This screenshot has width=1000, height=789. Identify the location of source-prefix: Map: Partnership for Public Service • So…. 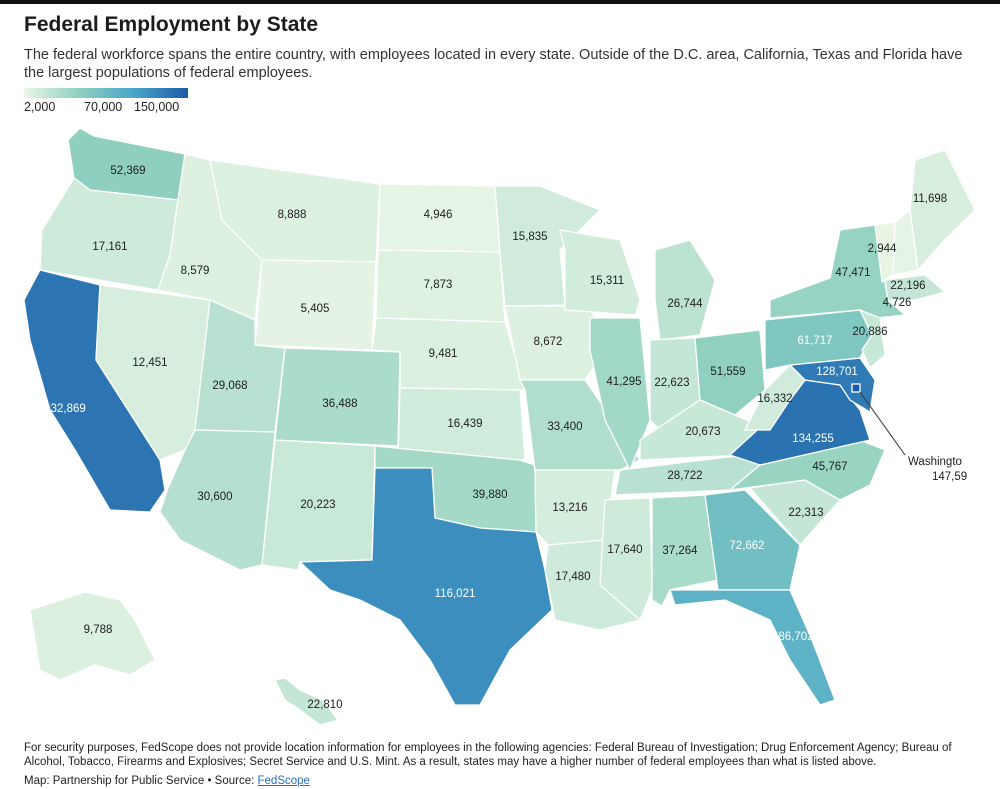
(141, 781).